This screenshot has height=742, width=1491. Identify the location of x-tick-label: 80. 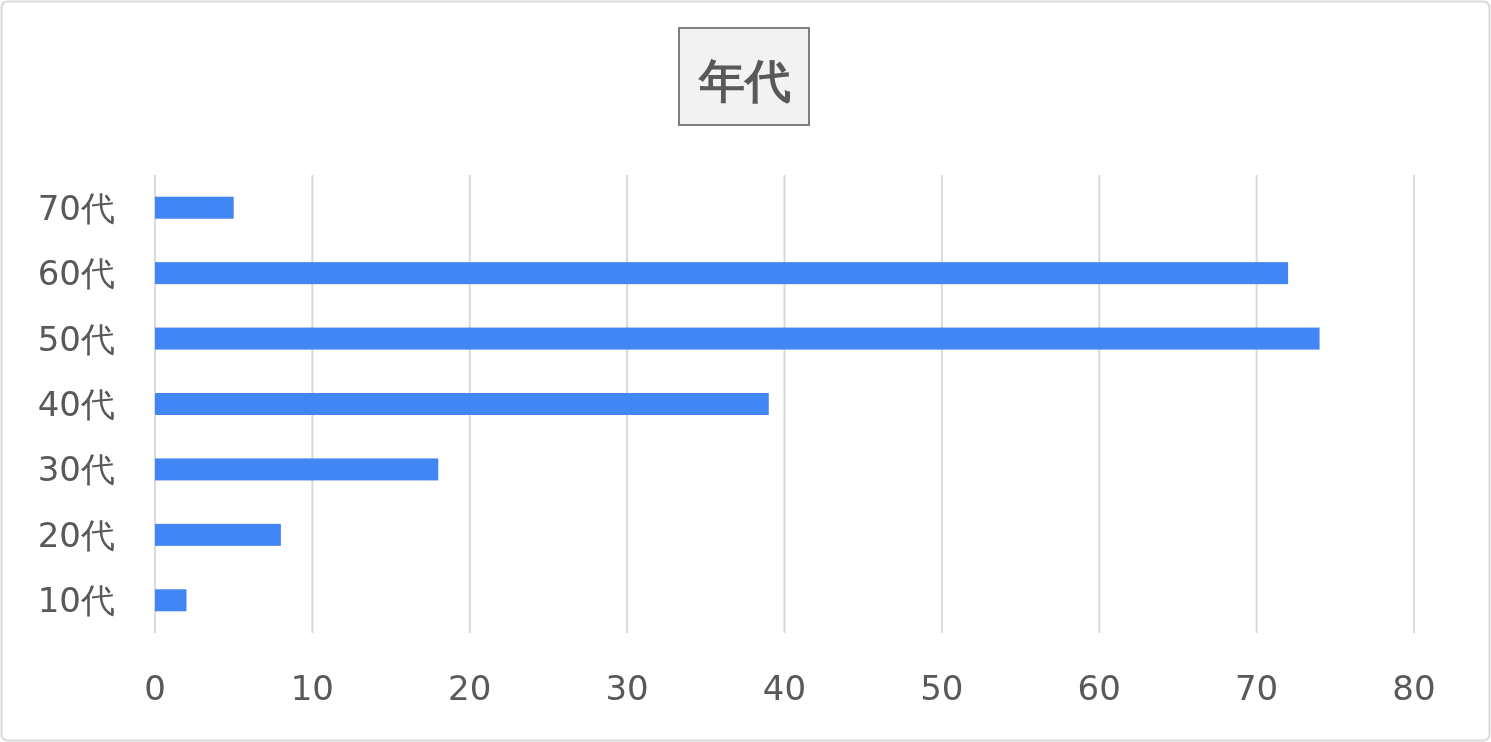
(1414, 688).